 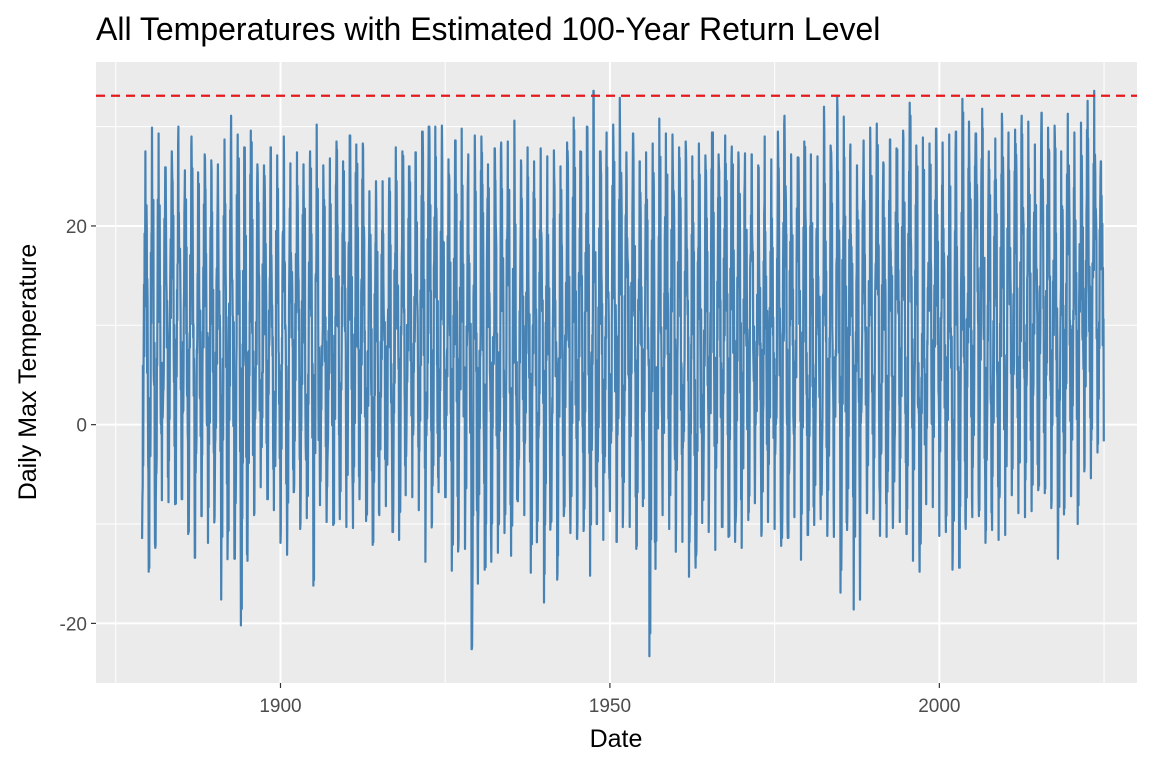 What do you see at coordinates (76, 227) in the screenshot?
I see `y-tick-label: 20` at bounding box center [76, 227].